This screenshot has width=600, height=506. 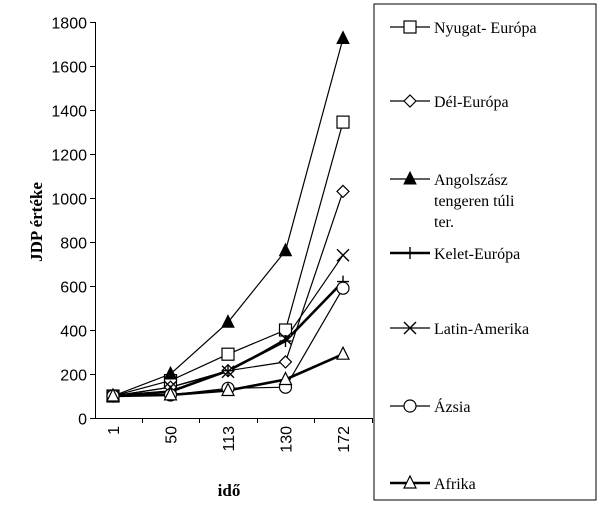 I want to click on y-tick-label: 1400, so click(x=69, y=112).